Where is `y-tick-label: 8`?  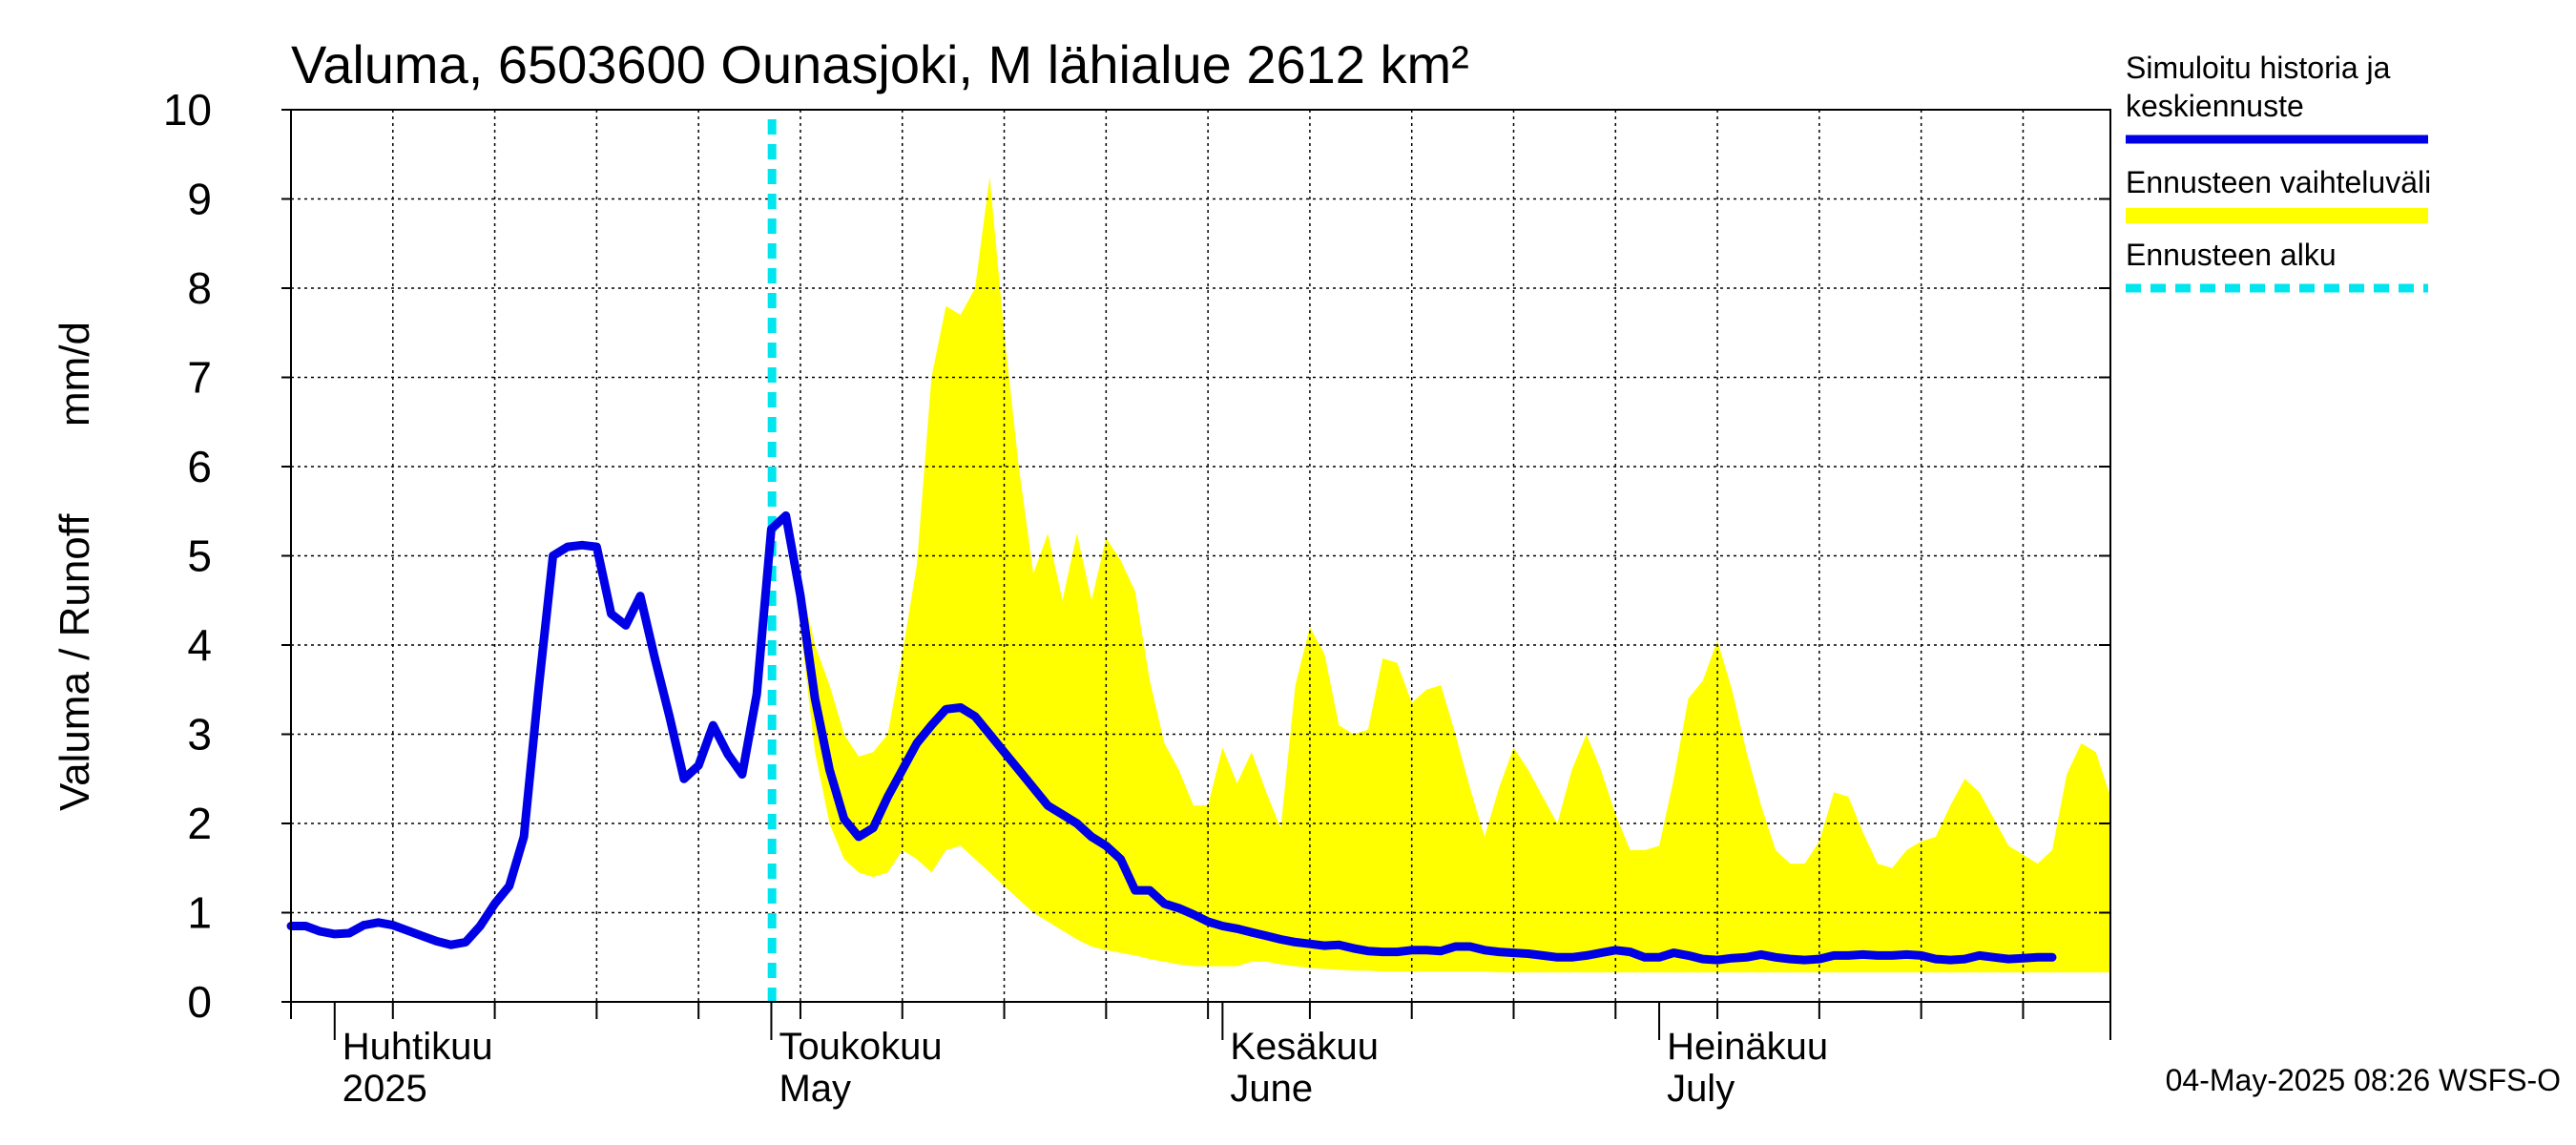
y-tick-label: 8 is located at coordinates (199, 288).